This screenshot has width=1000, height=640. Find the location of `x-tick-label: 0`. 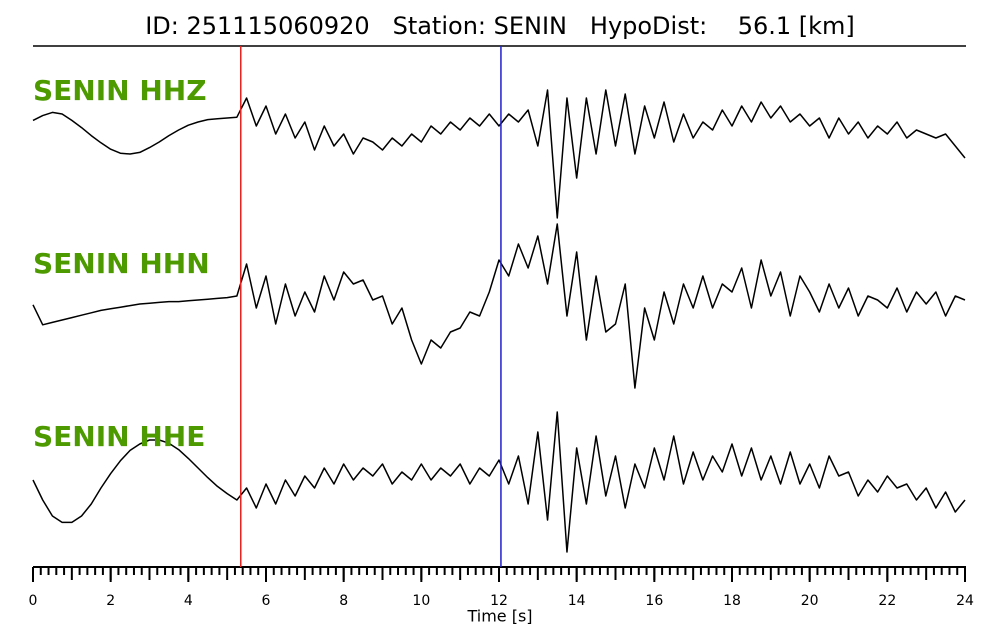

x-tick-label: 0 is located at coordinates (33, 601).